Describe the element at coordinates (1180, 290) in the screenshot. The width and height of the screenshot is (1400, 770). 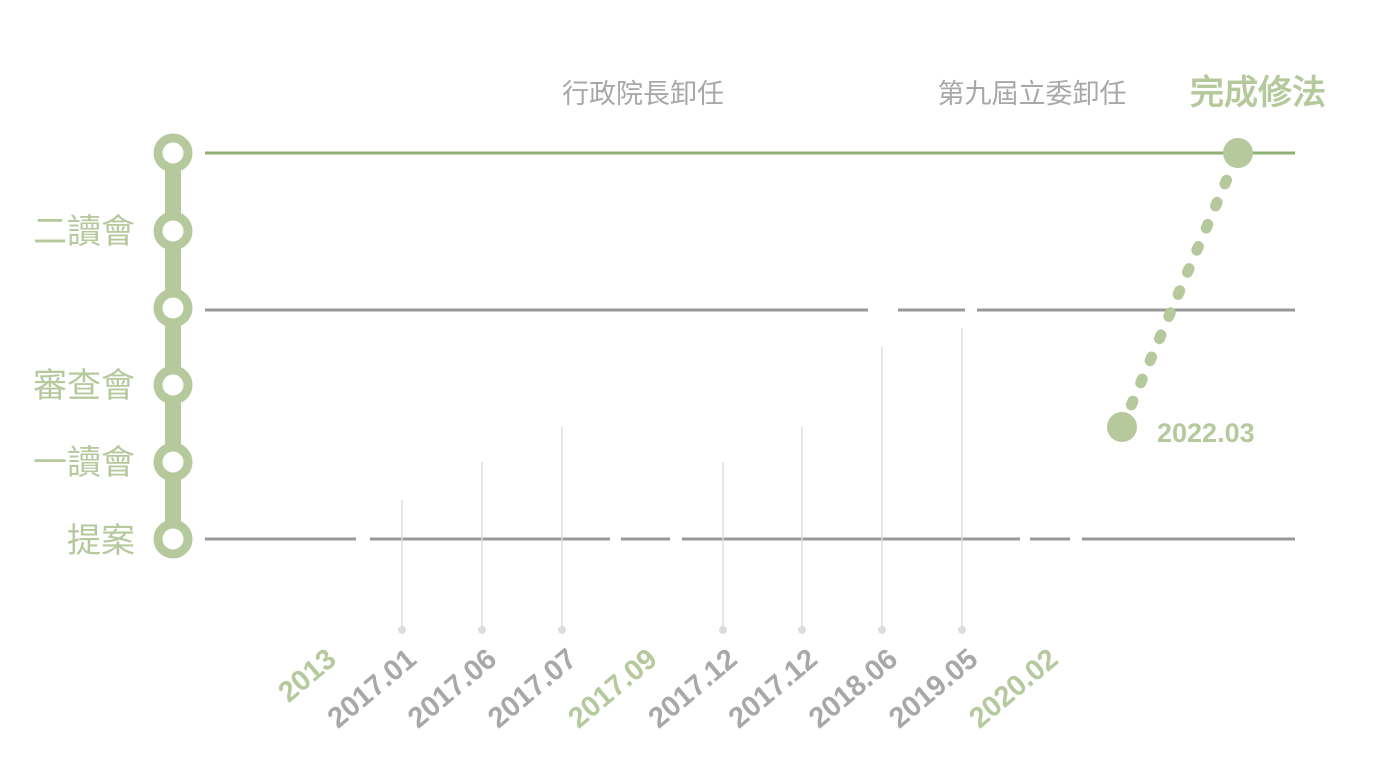
I see `progress-dotted-line` at that location.